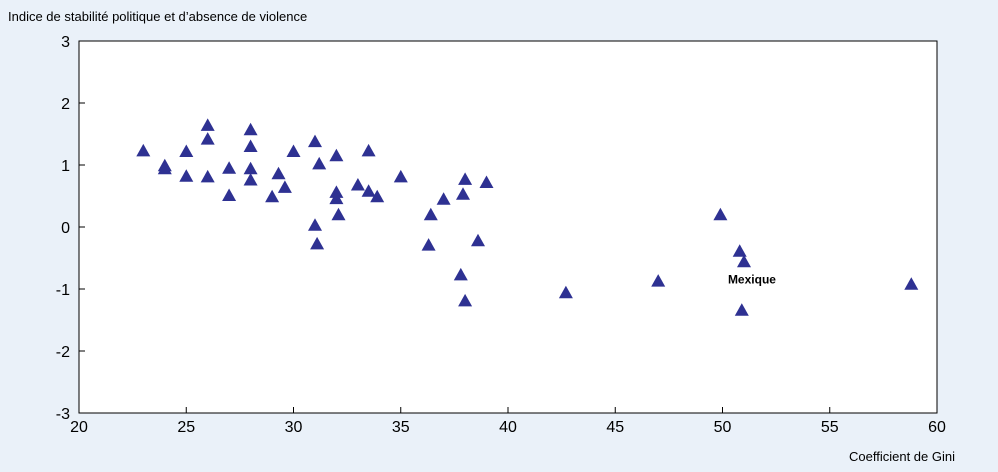 This screenshot has height=472, width=998. What do you see at coordinates (65, 166) in the screenshot?
I see `y-tick-label: 1` at bounding box center [65, 166].